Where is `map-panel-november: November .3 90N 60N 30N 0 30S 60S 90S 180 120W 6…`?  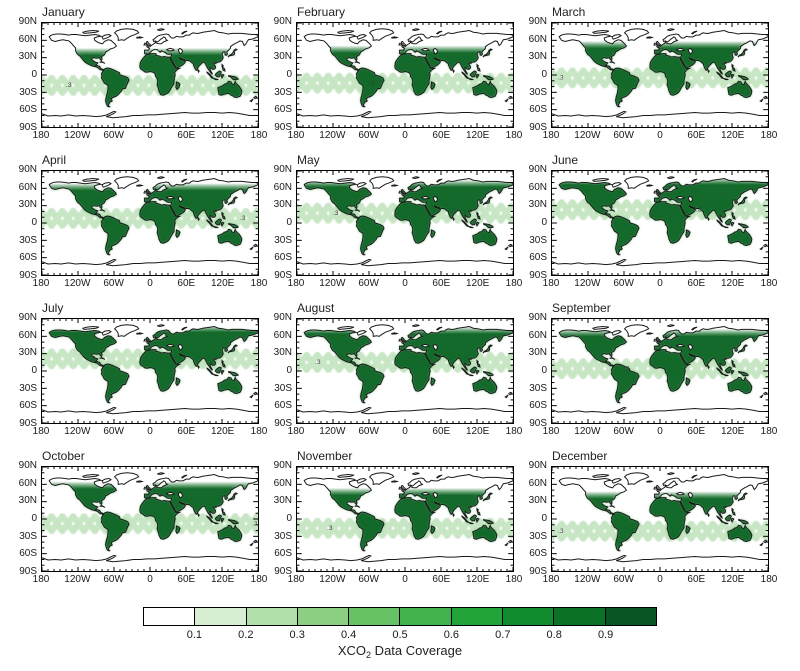
map-panel-november: November .3 90N 60N 30N 0 30S 60S 90S 180 120W 6… is located at coordinates (398, 517).